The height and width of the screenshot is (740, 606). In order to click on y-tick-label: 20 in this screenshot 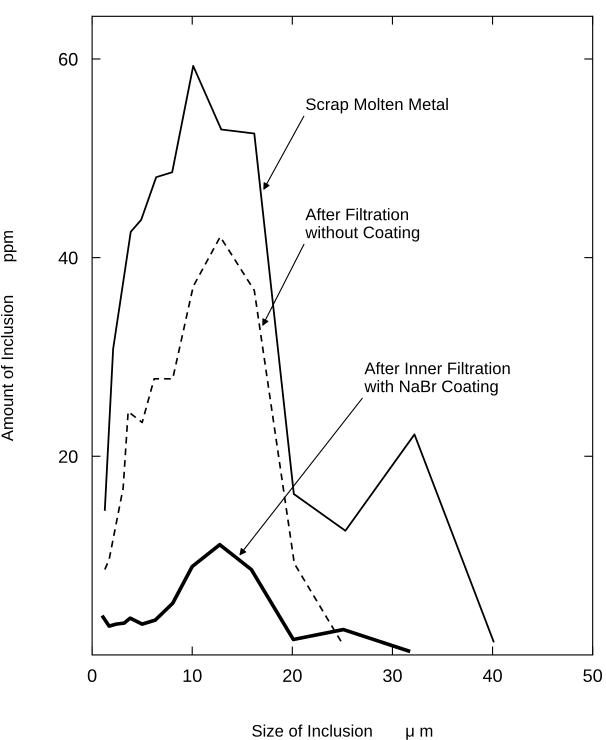, I will do `click(68, 456)`.